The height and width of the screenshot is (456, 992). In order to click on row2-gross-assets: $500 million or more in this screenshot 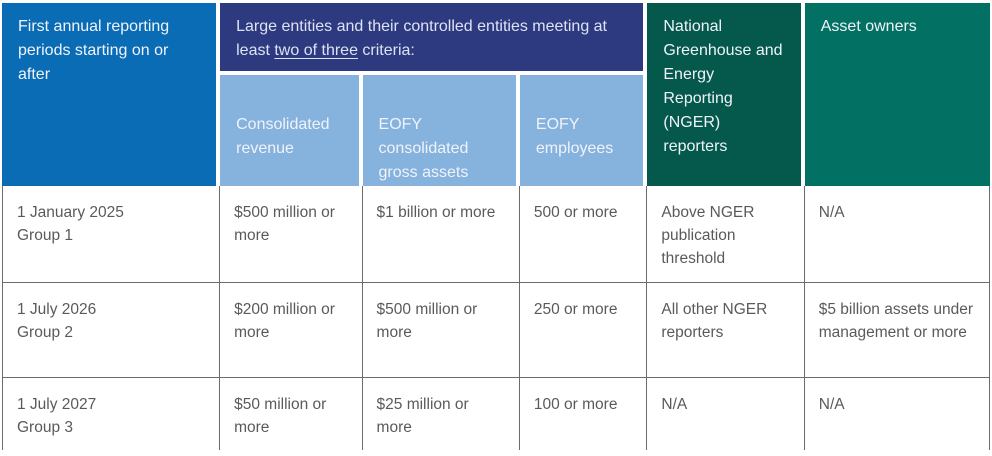, I will do `click(441, 330)`.